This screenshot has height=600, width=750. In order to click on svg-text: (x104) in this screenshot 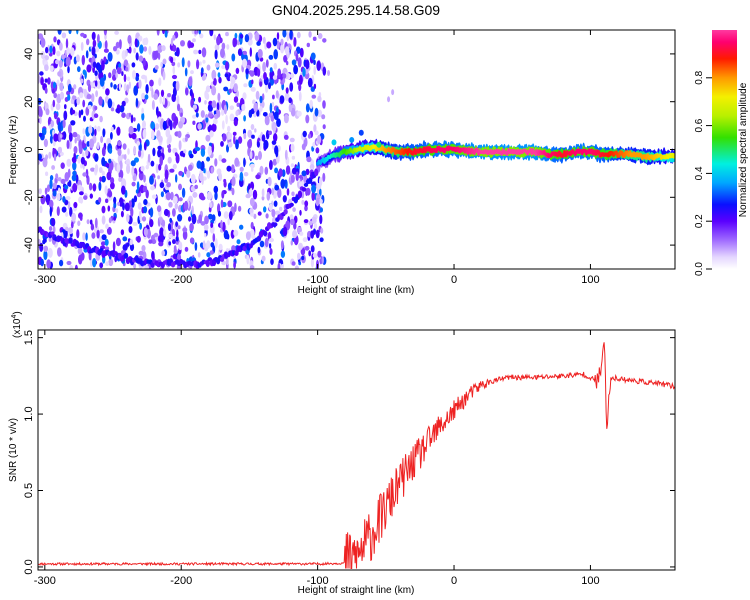, I will do `click(17, 324)`.